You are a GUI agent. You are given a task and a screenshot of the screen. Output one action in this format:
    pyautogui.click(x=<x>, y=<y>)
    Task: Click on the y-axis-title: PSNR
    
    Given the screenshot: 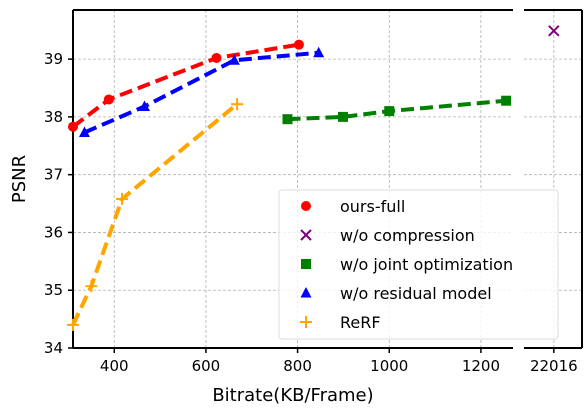 What is the action you would take?
    pyautogui.click(x=19, y=179)
    